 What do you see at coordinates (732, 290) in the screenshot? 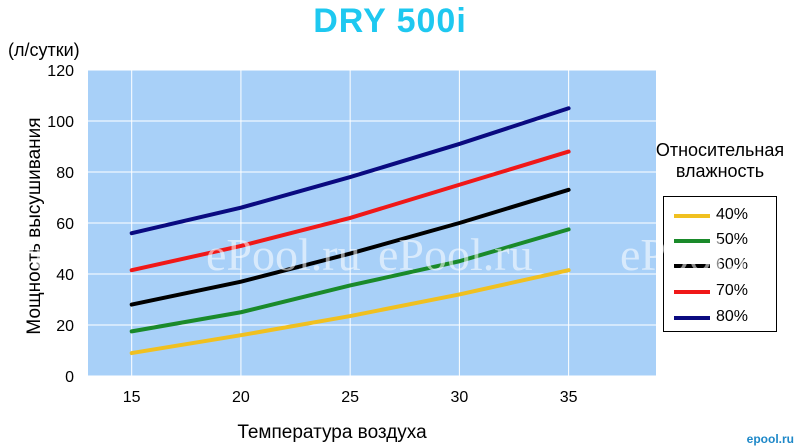
I see `legend-label: 70%` at bounding box center [732, 290].